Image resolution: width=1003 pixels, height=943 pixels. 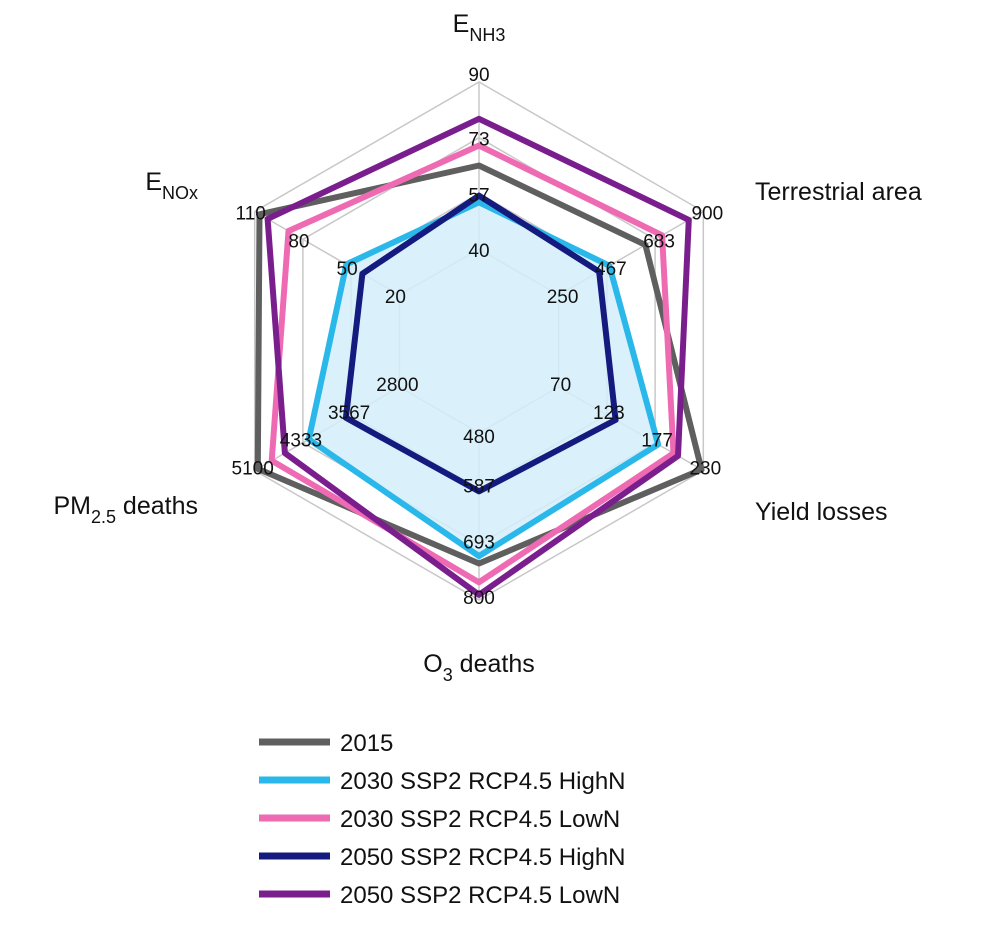 What do you see at coordinates (301, 441) in the screenshot?
I see `tick-label-pm25-3: 4333` at bounding box center [301, 441].